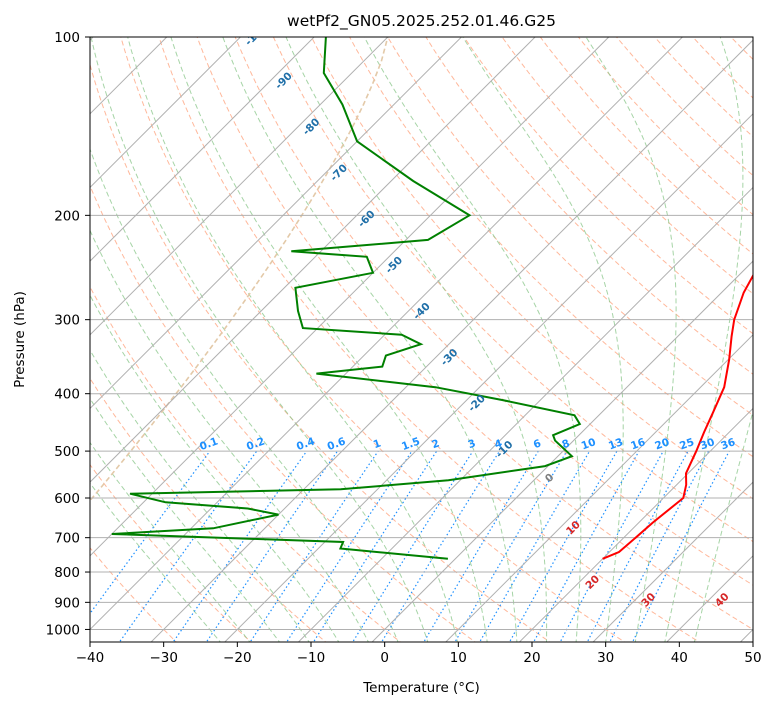  What do you see at coordinates (498, 444) in the screenshot?
I see `mixing-ratio-label: 4` at bounding box center [498, 444].